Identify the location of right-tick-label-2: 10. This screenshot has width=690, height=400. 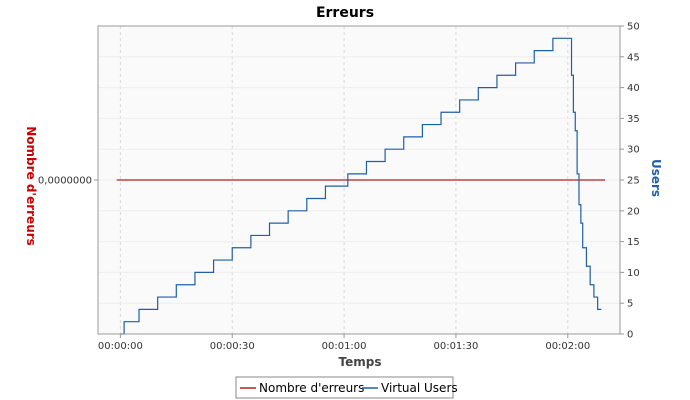
(633, 273).